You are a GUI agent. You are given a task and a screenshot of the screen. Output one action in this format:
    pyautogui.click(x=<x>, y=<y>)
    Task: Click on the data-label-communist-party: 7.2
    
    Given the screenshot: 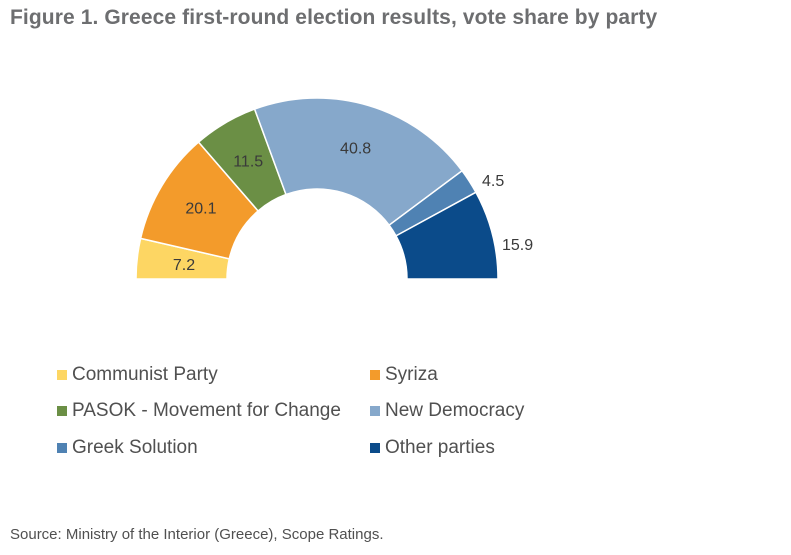 What is the action you would take?
    pyautogui.click(x=184, y=265)
    